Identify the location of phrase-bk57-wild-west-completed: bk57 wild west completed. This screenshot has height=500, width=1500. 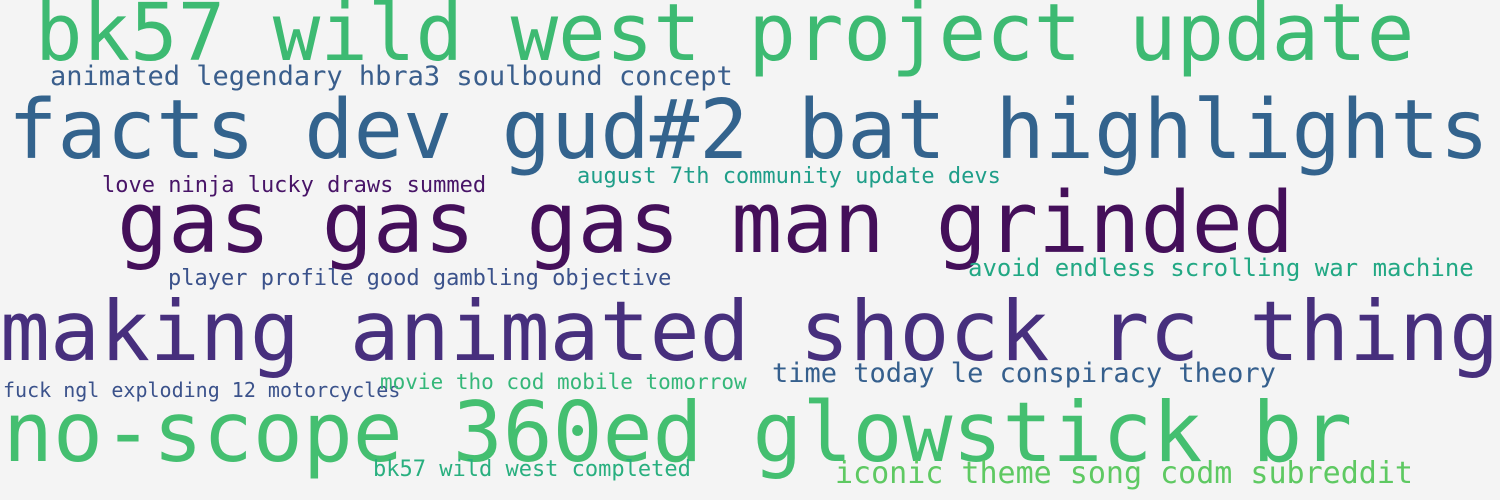
(532, 469).